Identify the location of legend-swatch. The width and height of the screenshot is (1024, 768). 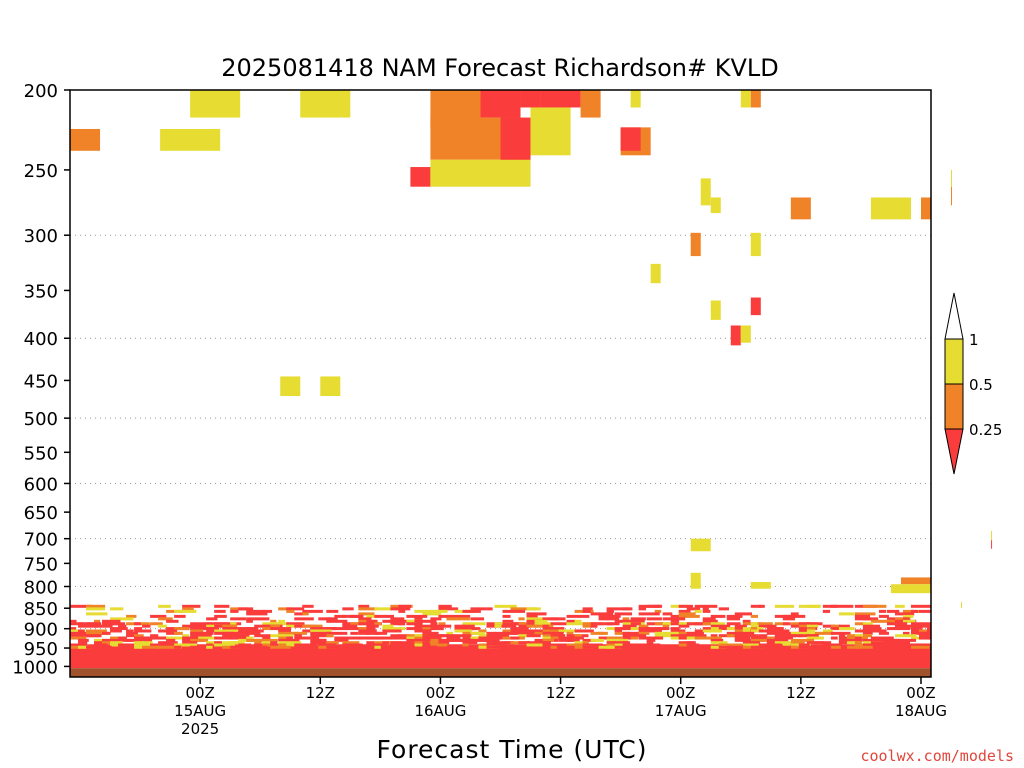
(954, 361).